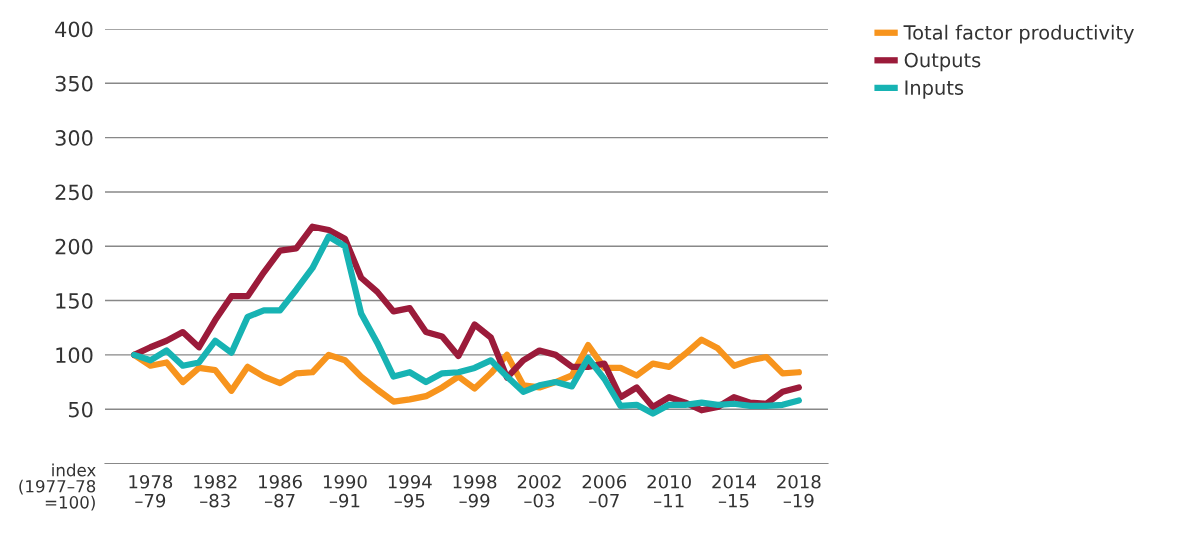 The height and width of the screenshot is (533, 1178). I want to click on x-tick-label: 2018 –19, so click(799, 491).